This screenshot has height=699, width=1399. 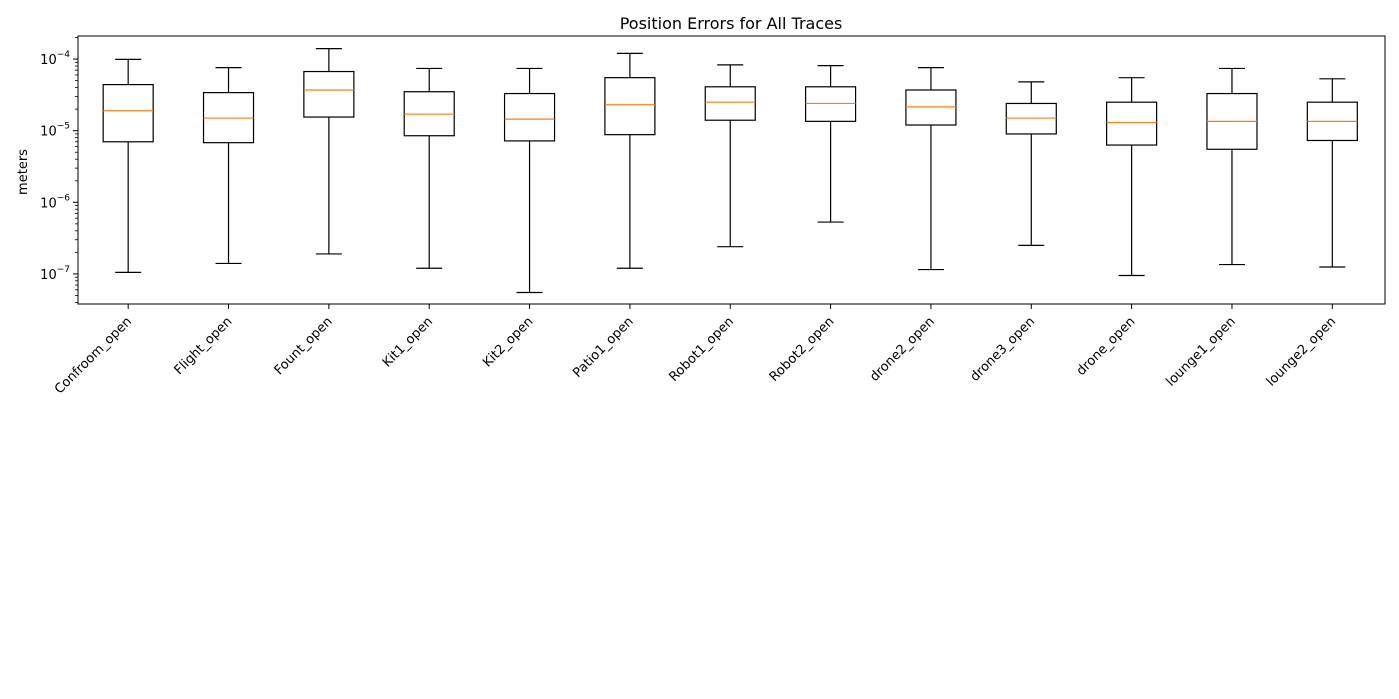 I want to click on box-drone2_open, so click(x=931, y=169).